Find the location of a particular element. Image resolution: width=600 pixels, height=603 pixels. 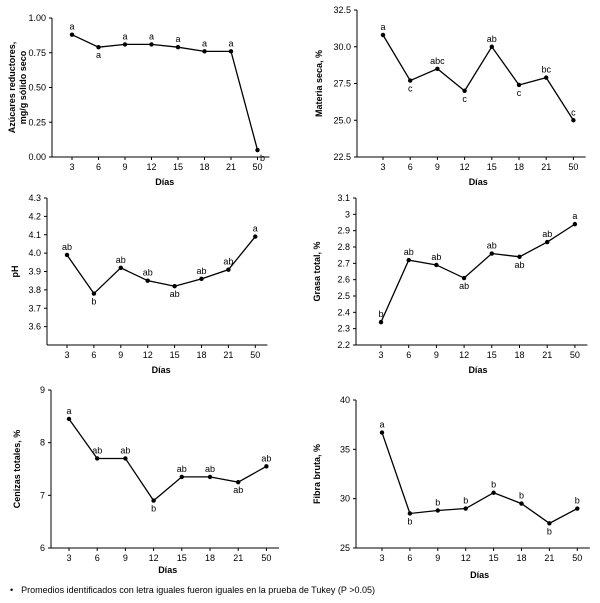

y-tick-label: 8 is located at coordinates (42, 443).